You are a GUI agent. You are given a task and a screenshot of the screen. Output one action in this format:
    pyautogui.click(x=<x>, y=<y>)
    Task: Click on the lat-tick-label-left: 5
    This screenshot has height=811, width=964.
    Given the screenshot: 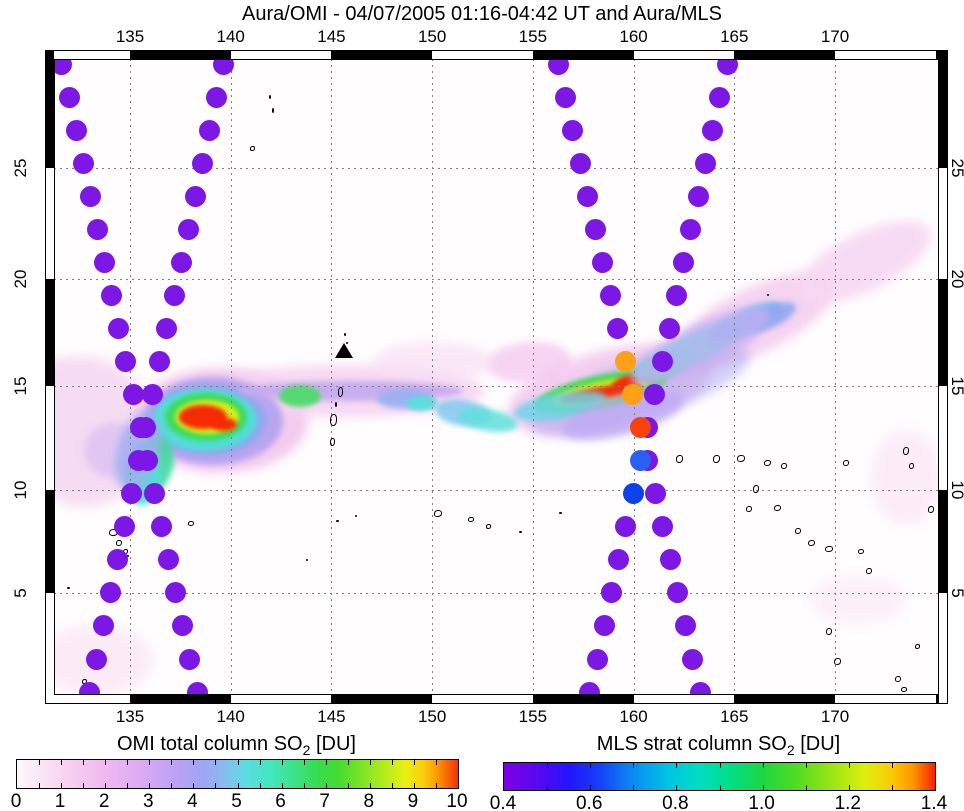 What is the action you would take?
    pyautogui.click(x=20, y=593)
    